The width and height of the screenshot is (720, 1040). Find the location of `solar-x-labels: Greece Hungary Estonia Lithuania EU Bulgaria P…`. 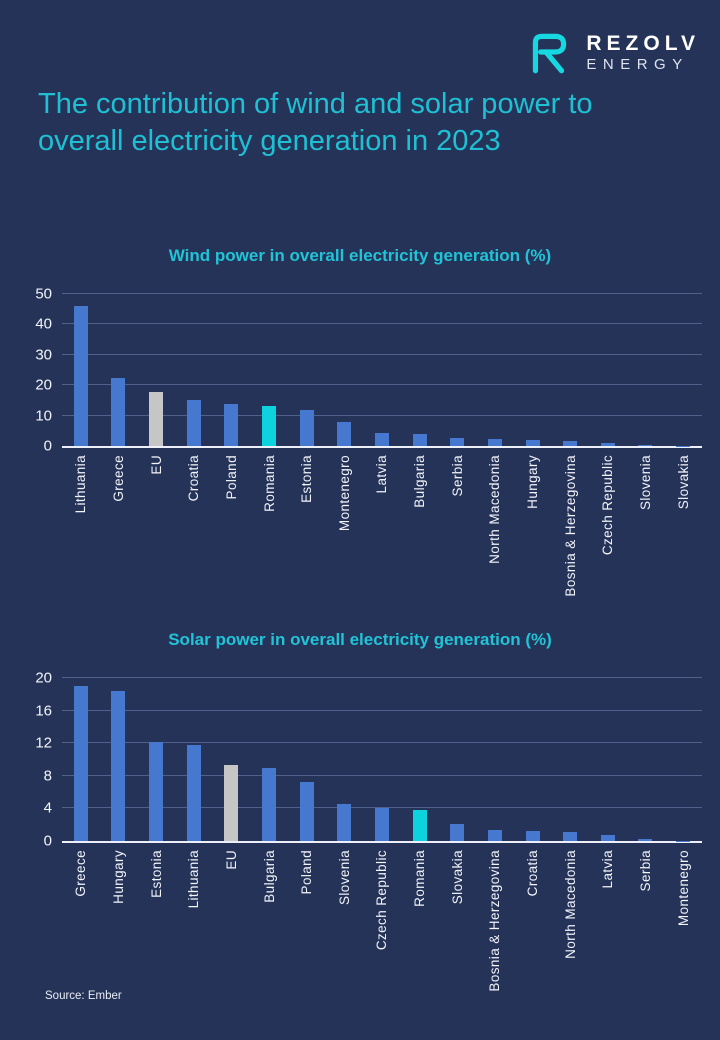

solar-x-labels: Greece Hungary Estonia Lithuania EU Bulgaria P… is located at coordinates (382, 926).